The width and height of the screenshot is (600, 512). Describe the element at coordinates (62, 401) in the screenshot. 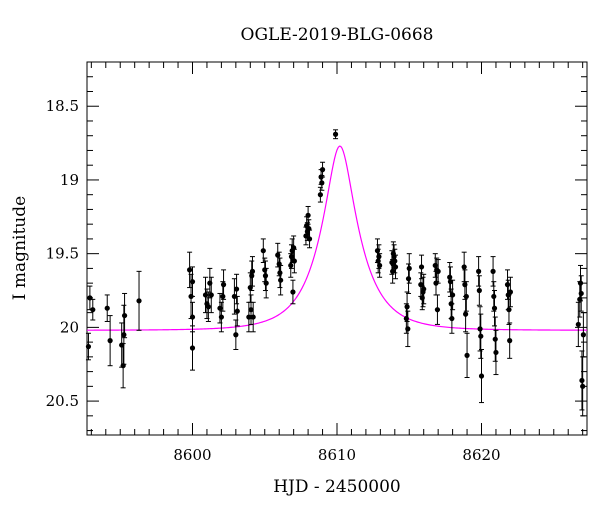

I see `y-tick-label: 20.5` at that location.